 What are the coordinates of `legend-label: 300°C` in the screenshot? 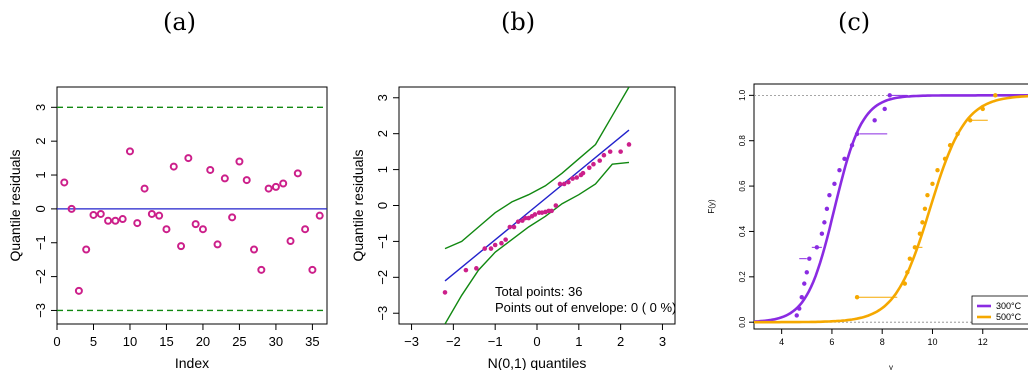 It's located at (1009, 306).